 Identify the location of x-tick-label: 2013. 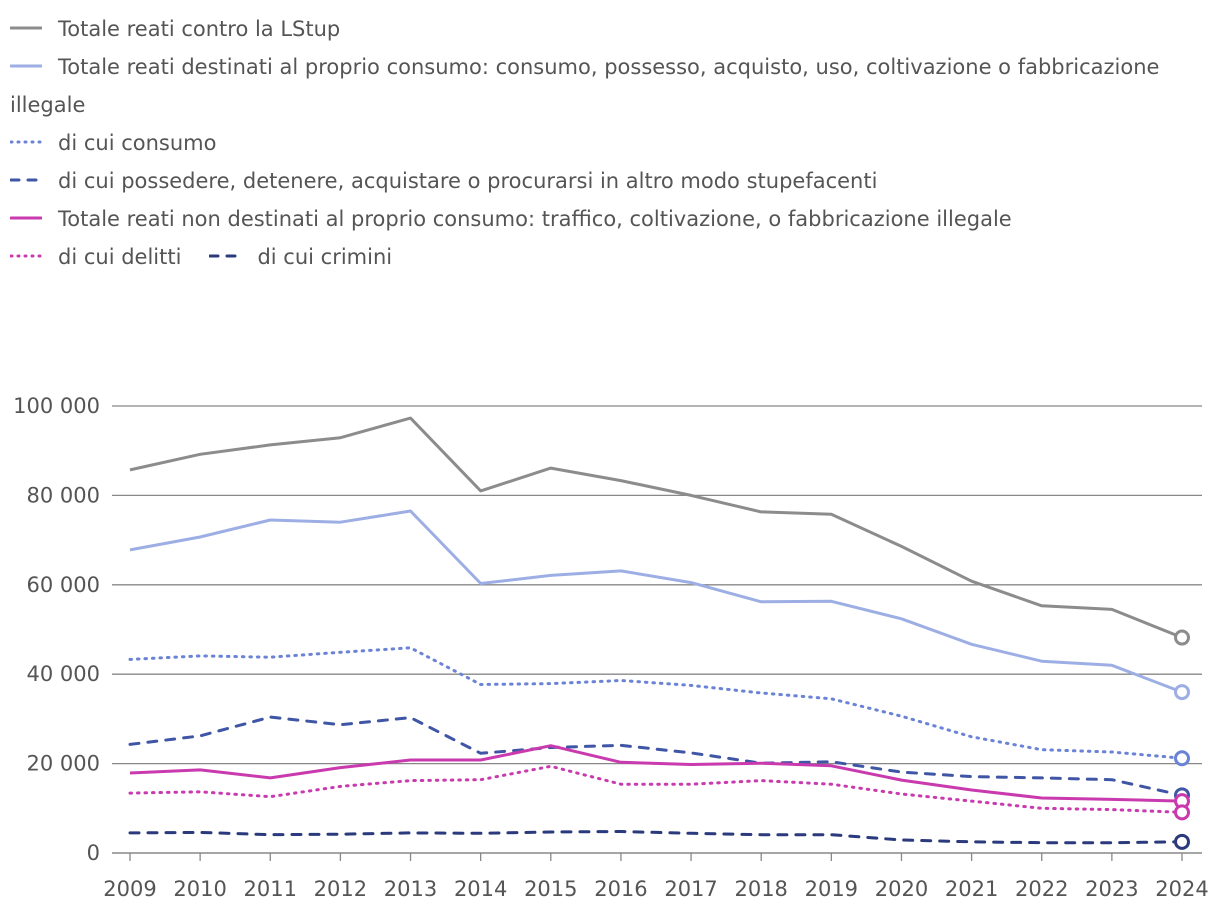
(410, 889).